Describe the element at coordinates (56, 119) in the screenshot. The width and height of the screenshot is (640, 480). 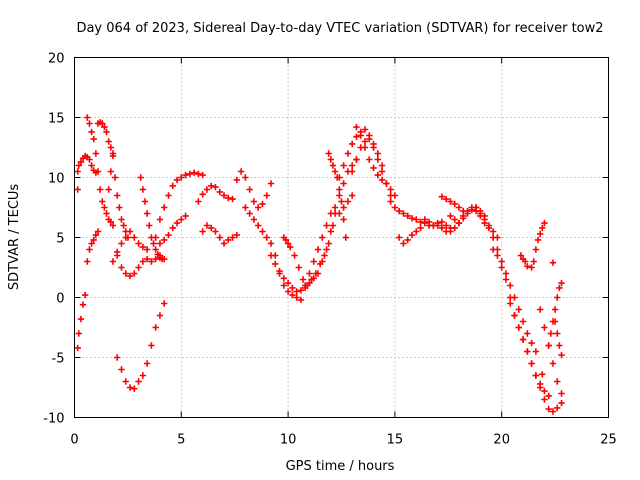
I see `y-tick-label: 15` at that location.